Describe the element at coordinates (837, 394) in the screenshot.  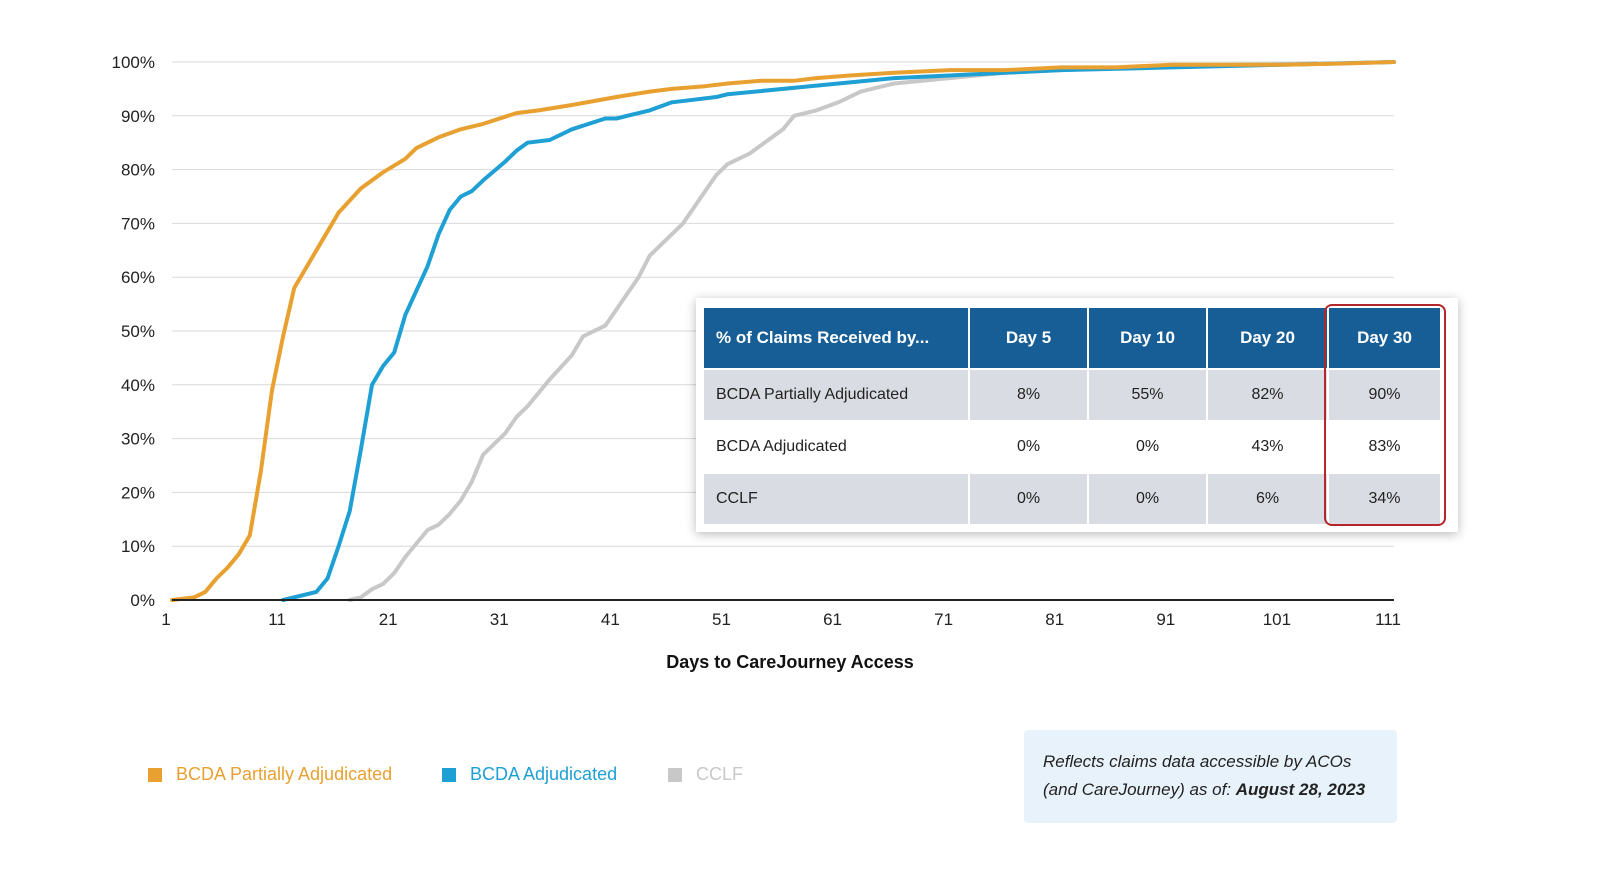
I see `table-cell: BCDA Partially Adjudicated` at that location.